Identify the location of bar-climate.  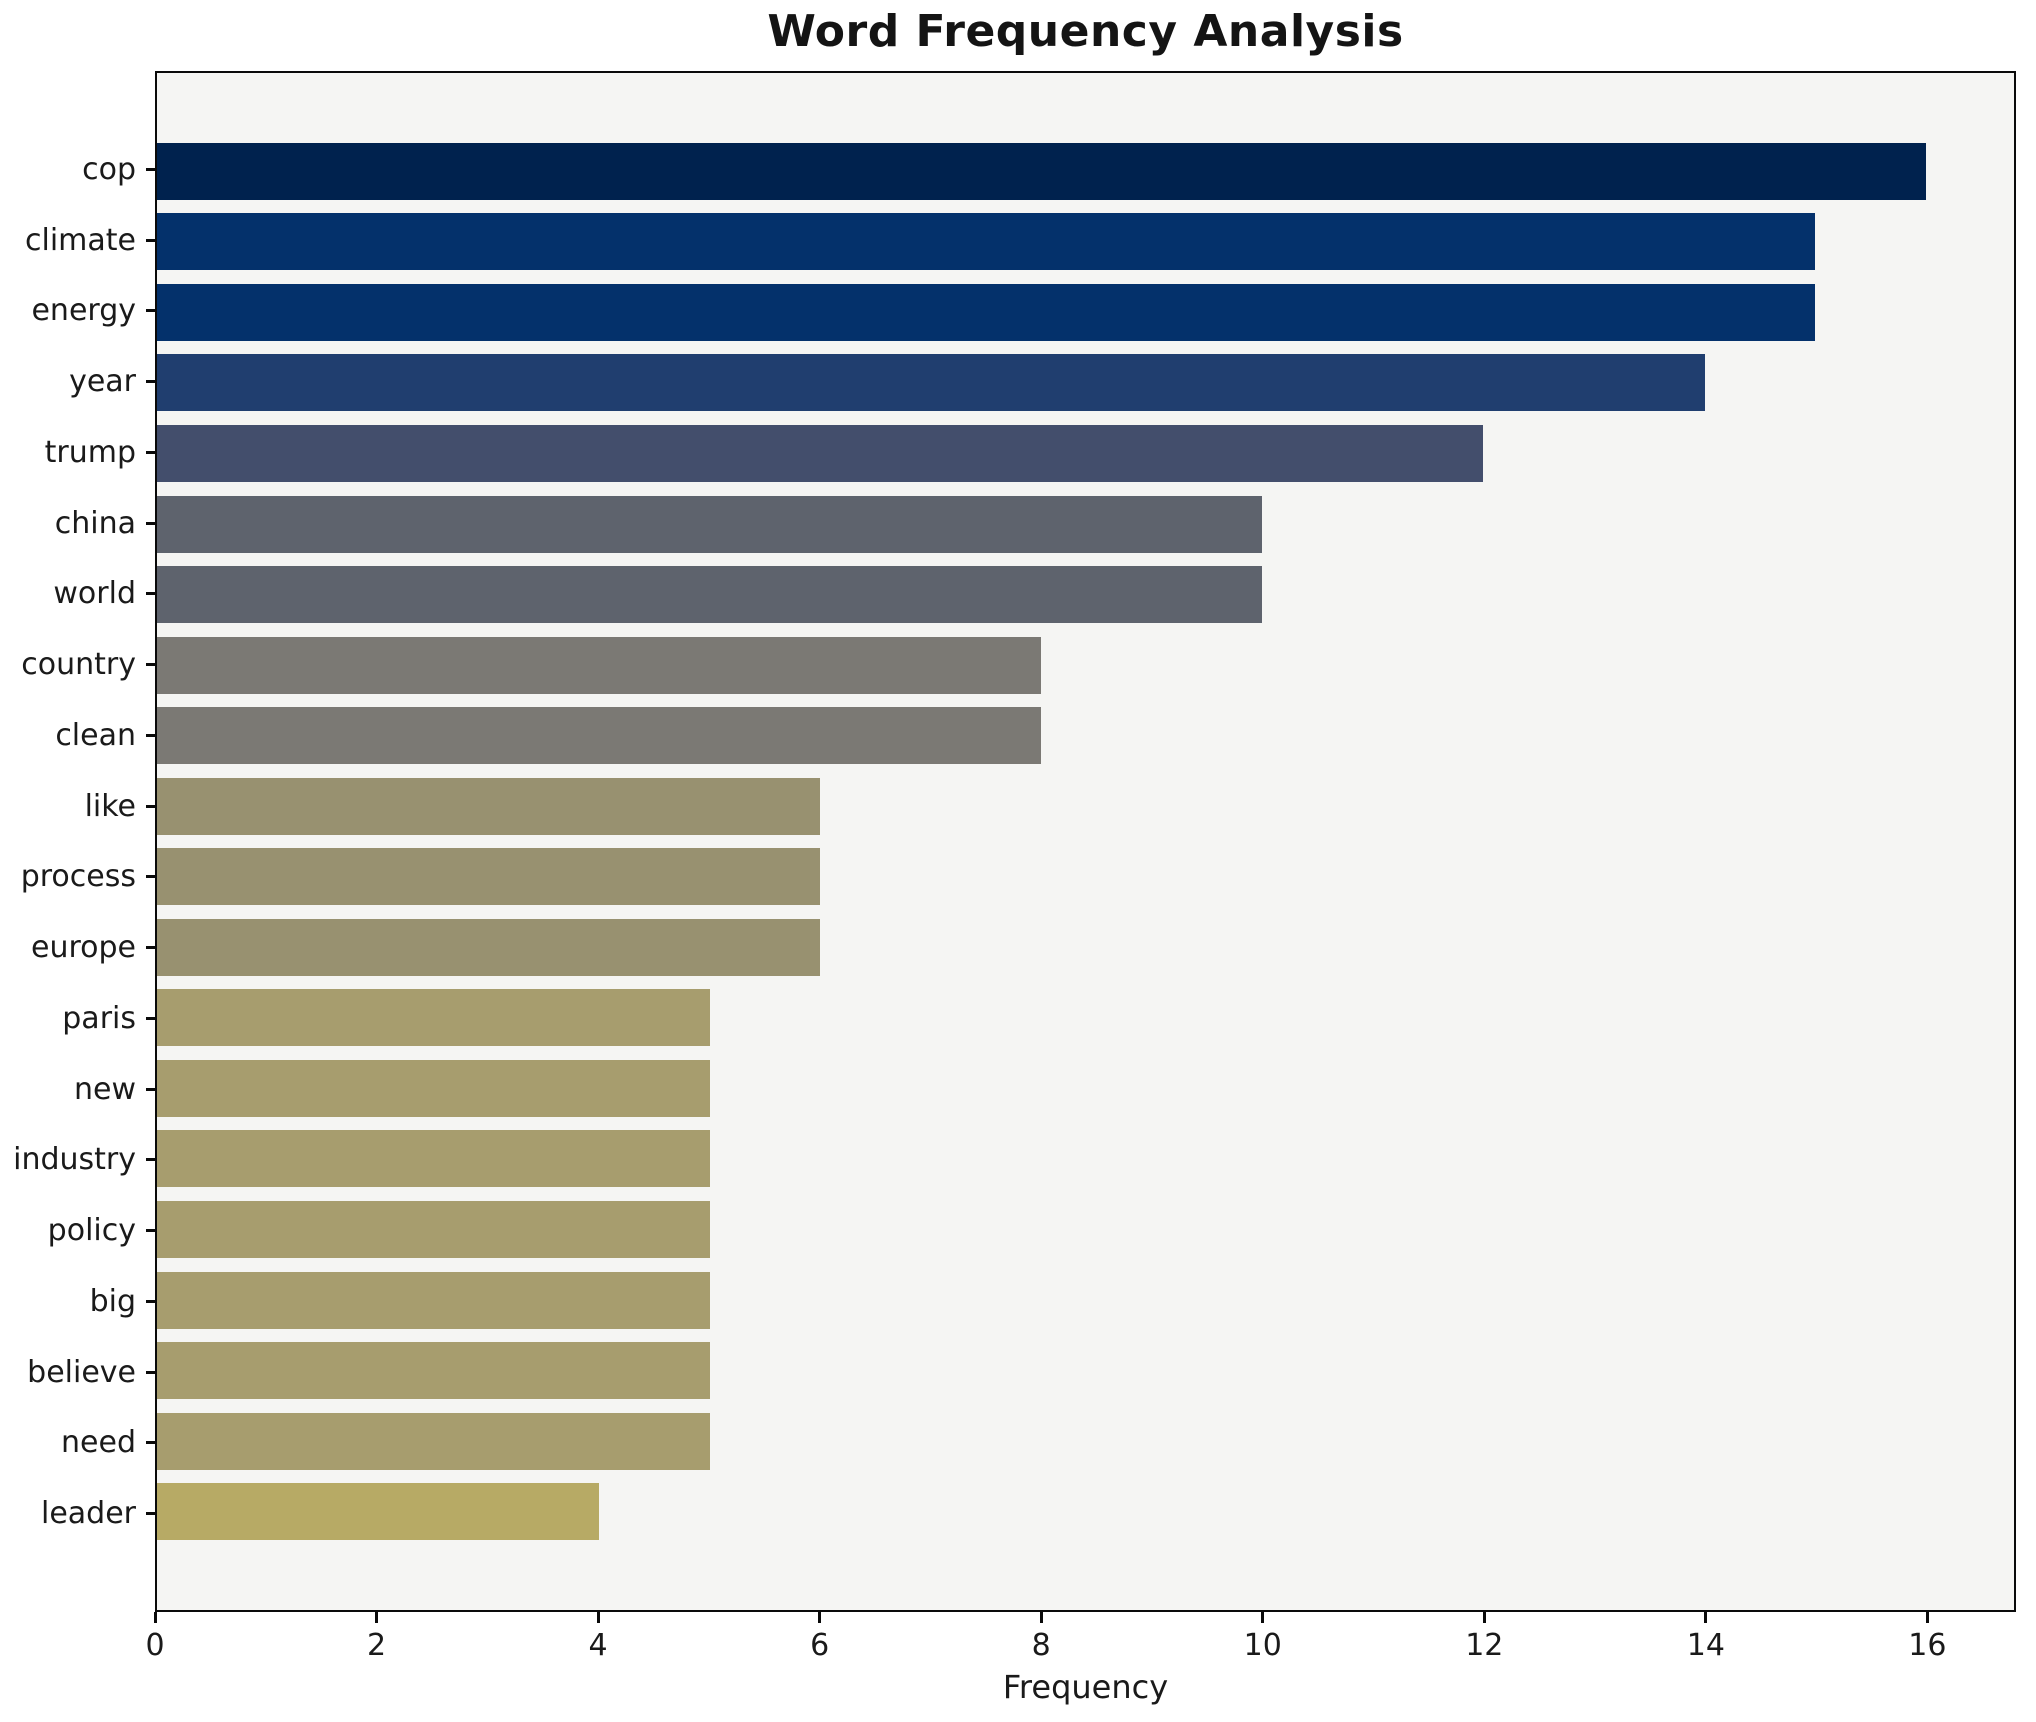
(986, 242).